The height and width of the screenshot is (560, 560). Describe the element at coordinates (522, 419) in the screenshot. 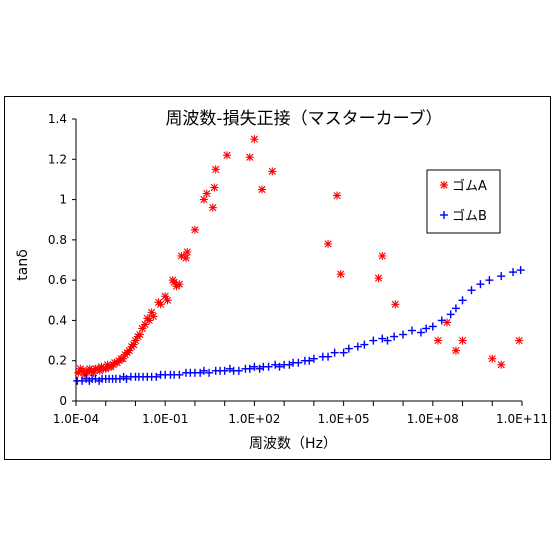

I see `x-tick-label: 1.0E+11` at that location.